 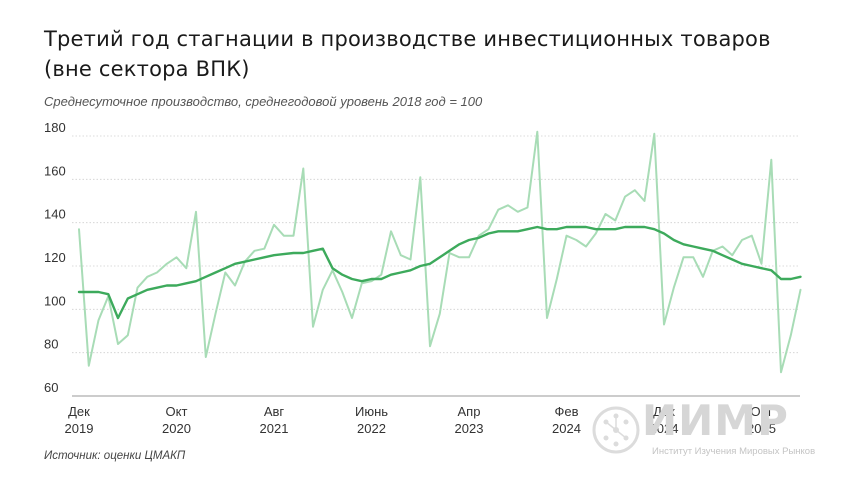 What do you see at coordinates (469, 428) in the screenshot?
I see `x-tick-year: 2023` at bounding box center [469, 428].